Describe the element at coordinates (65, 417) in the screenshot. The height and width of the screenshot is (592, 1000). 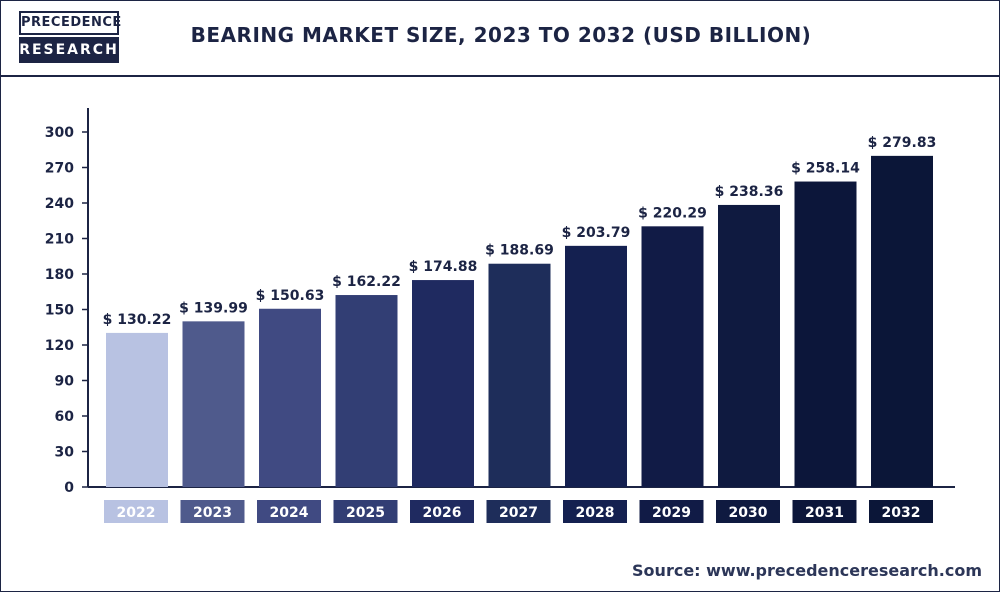
I see `y-tick-label: 60` at that location.